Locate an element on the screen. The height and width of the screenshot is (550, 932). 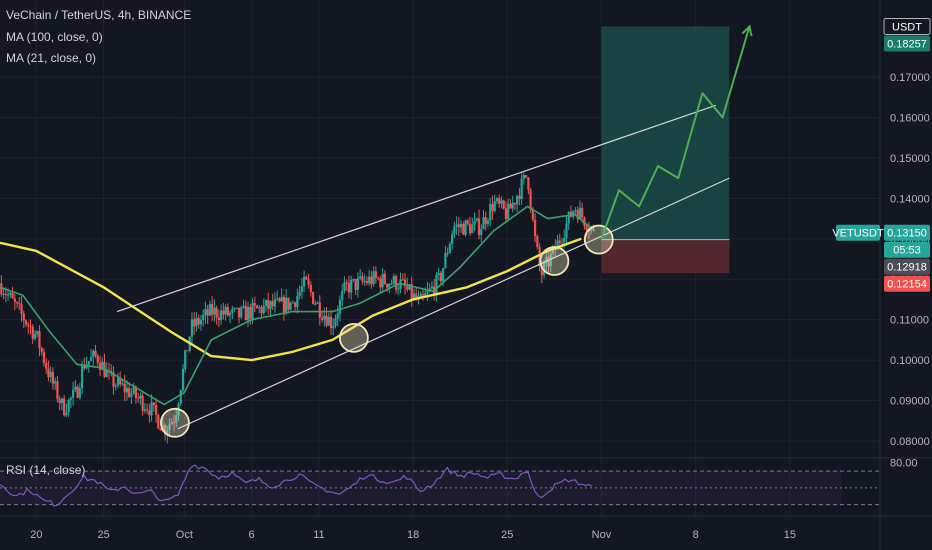
projection-path is located at coordinates (675, 133).